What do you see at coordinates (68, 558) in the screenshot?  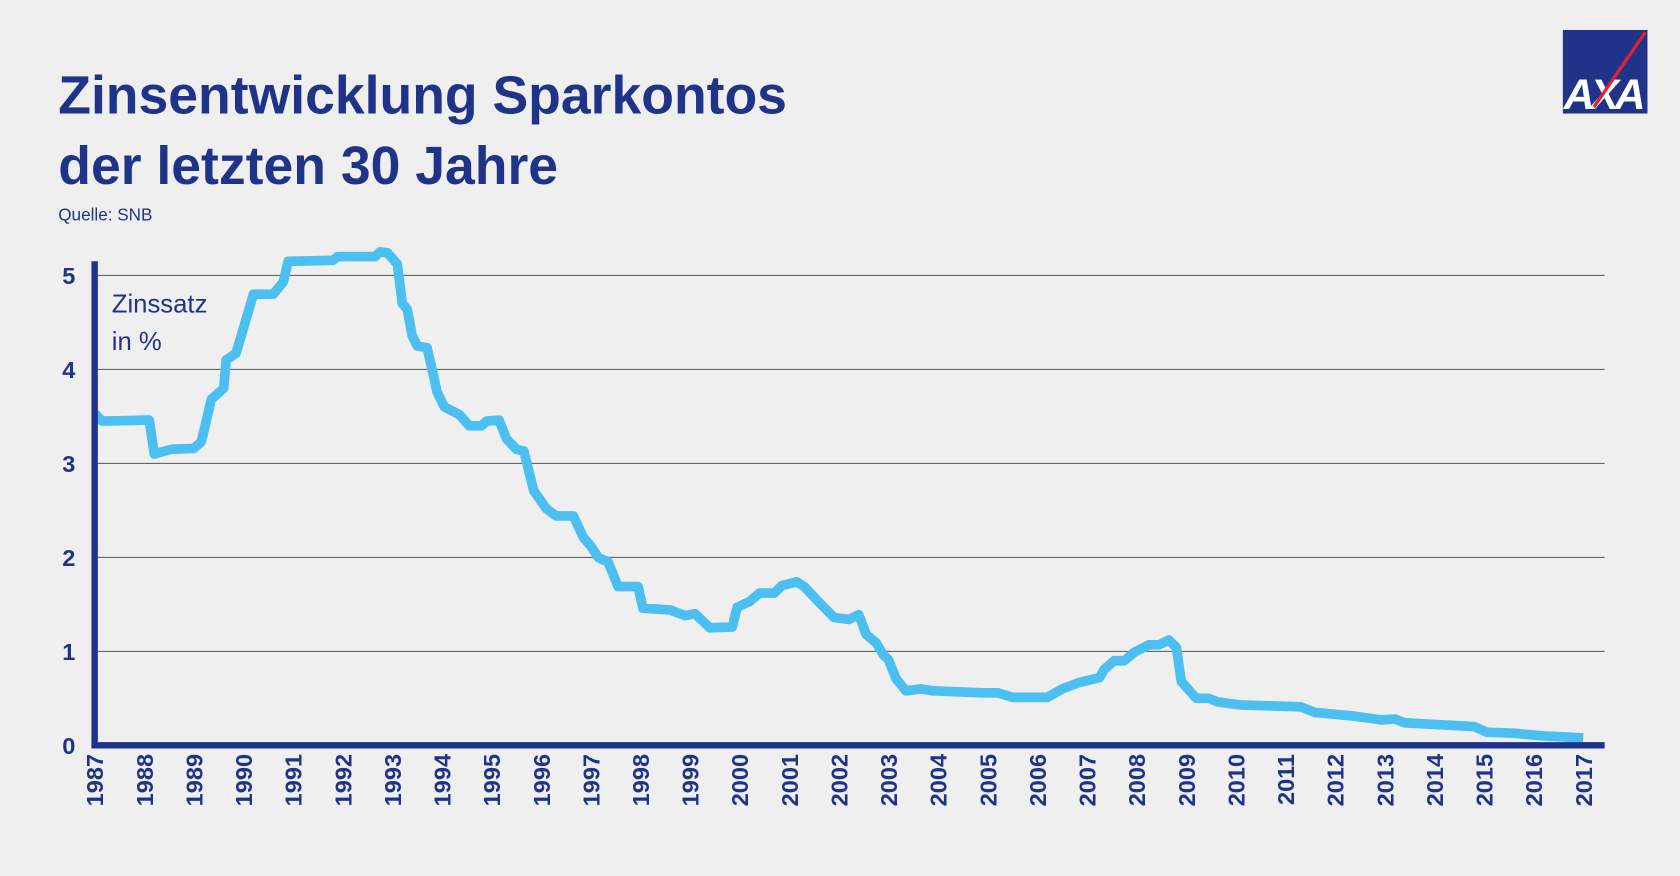 I see `y-tick-label: 2` at bounding box center [68, 558].